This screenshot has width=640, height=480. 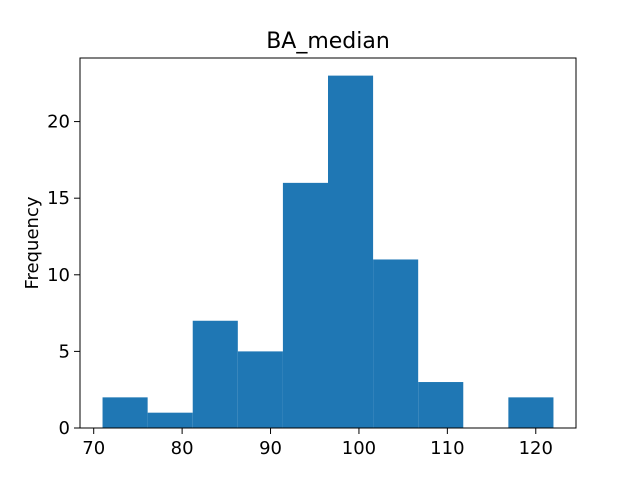 What do you see at coordinates (317, 443) in the screenshot?
I see `x-axis-ticks: 70 80 90 100 110 120` at bounding box center [317, 443].